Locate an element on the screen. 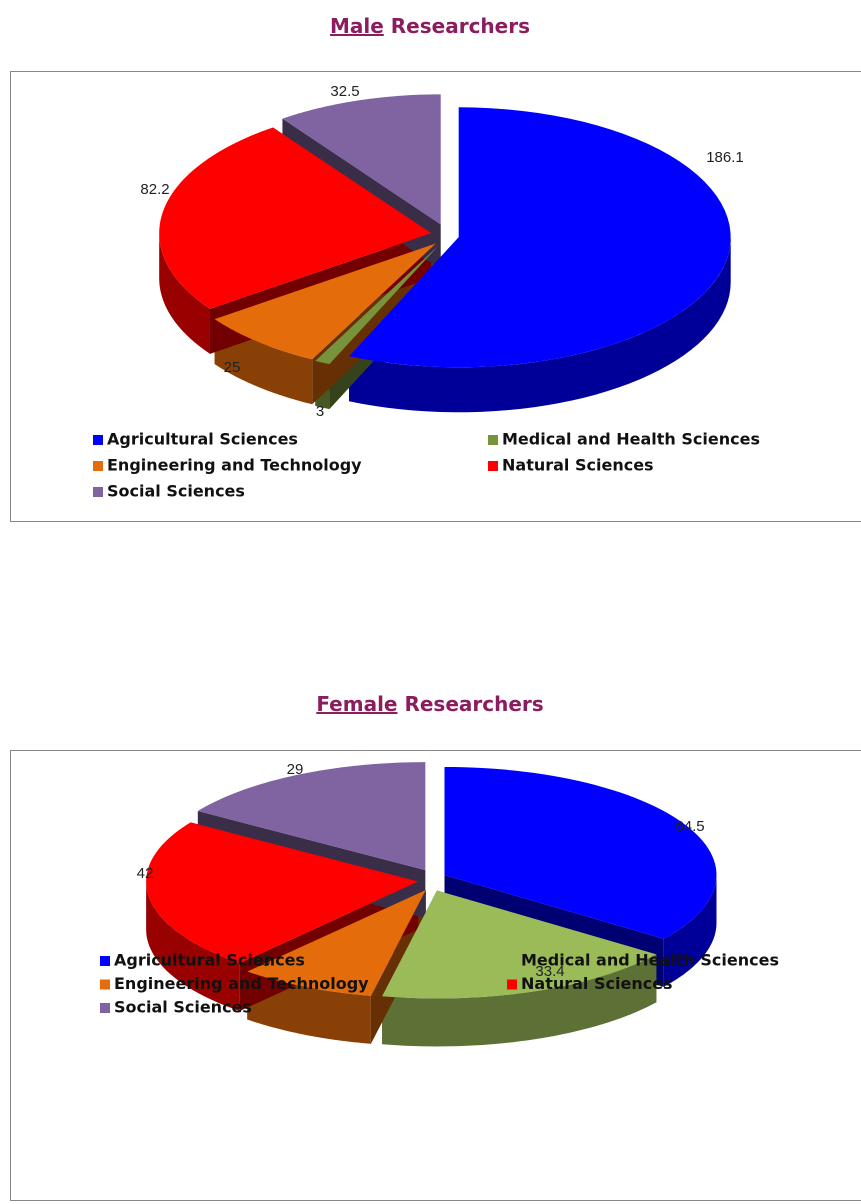  chart-title: Male Researchers is located at coordinates (430, 26).